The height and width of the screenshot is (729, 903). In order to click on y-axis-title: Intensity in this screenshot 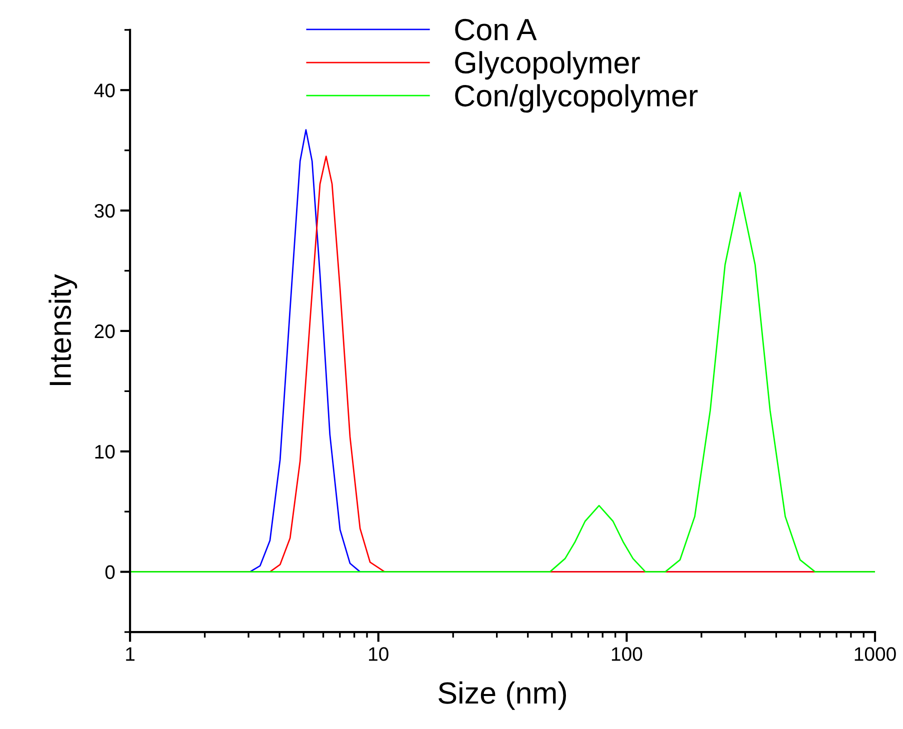, I will do `click(63, 330)`.